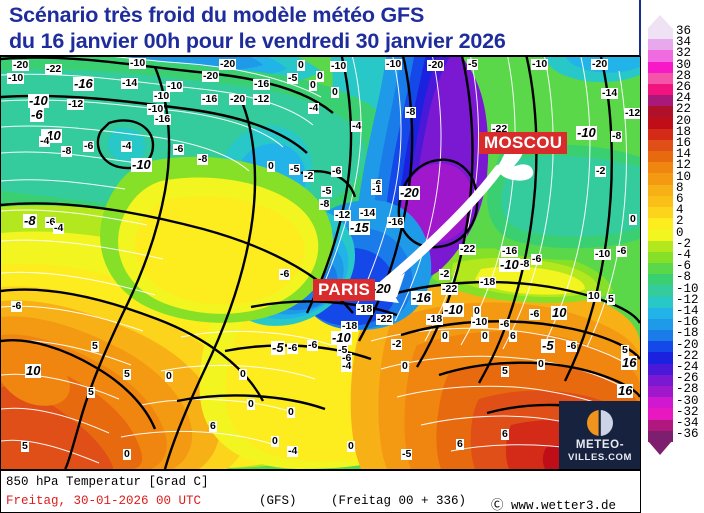  What do you see at coordinates (687, 367) in the screenshot?
I see `scale-tick: -24` at bounding box center [687, 367].